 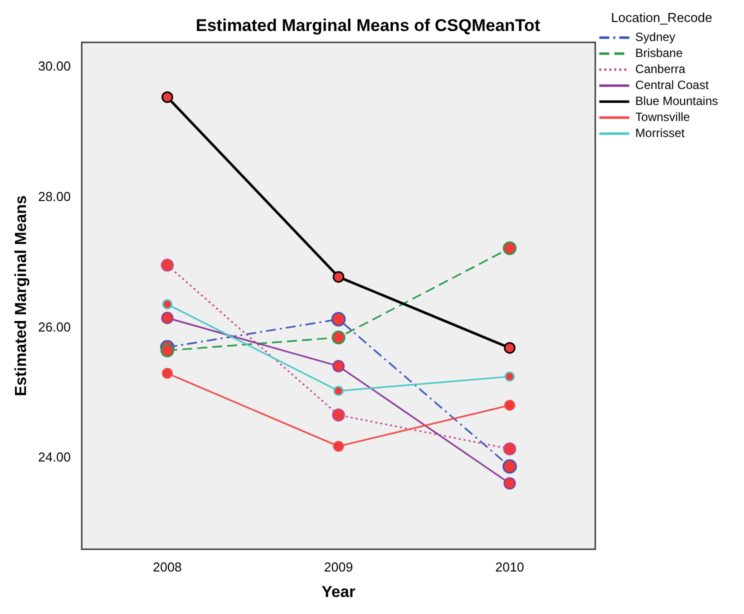 I want to click on y-tick-label: 30.00, so click(x=54, y=66).